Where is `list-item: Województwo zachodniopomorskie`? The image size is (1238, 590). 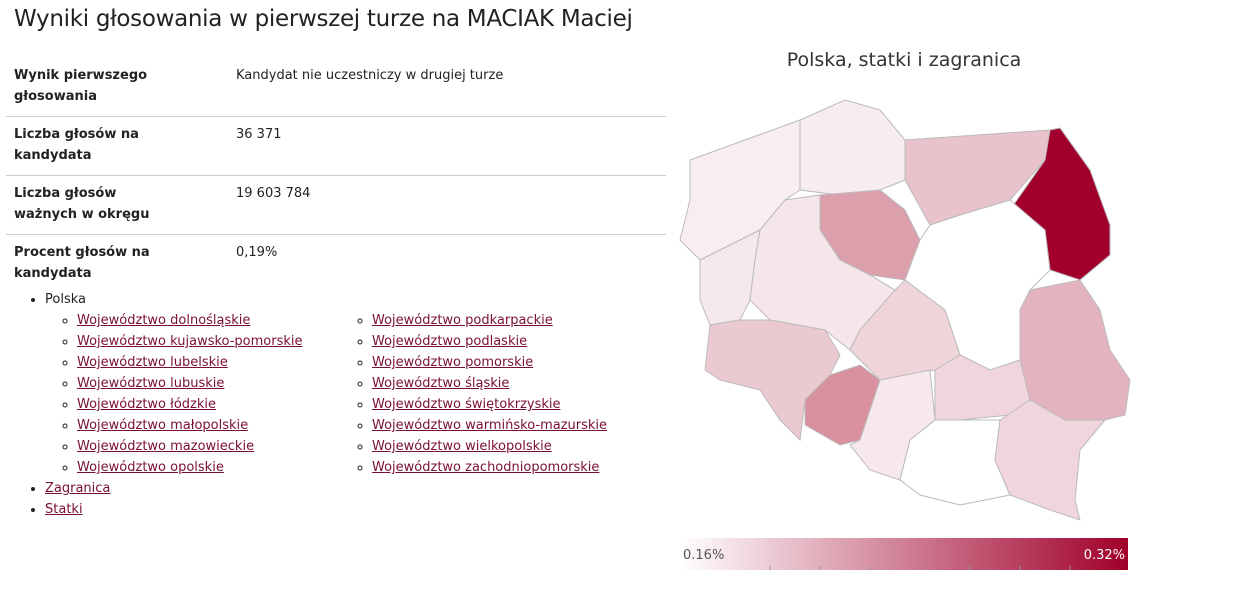
list-item: Województwo zachodniopomorskie is located at coordinates (519, 467).